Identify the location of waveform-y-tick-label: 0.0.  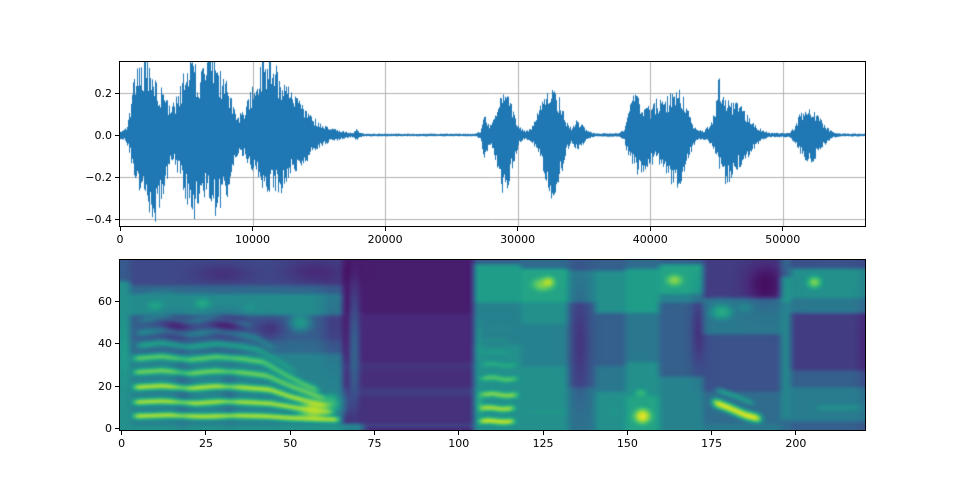
(103, 135).